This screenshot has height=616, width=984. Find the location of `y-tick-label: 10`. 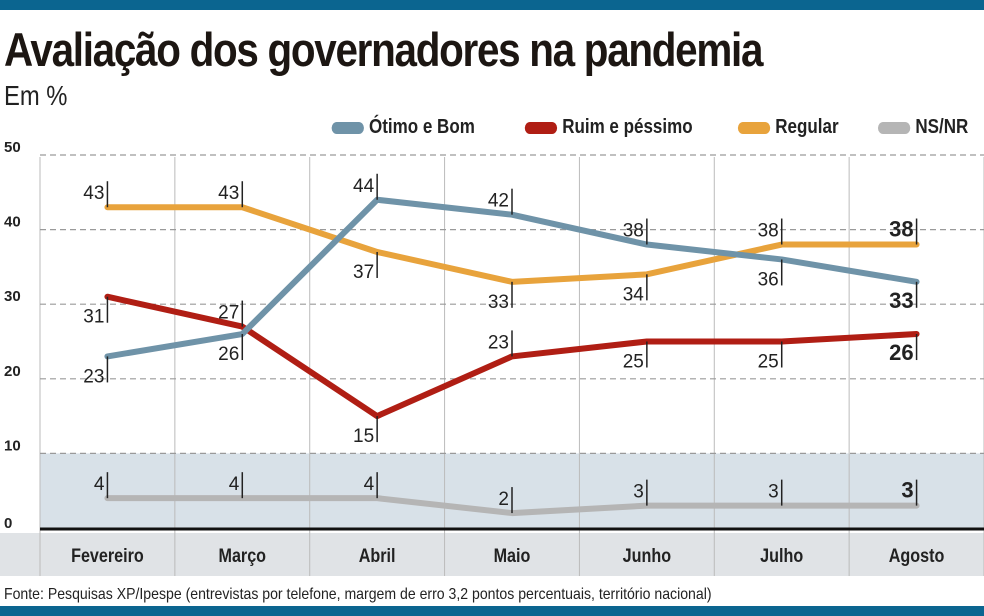

y-tick-label: 10 is located at coordinates (12, 445).